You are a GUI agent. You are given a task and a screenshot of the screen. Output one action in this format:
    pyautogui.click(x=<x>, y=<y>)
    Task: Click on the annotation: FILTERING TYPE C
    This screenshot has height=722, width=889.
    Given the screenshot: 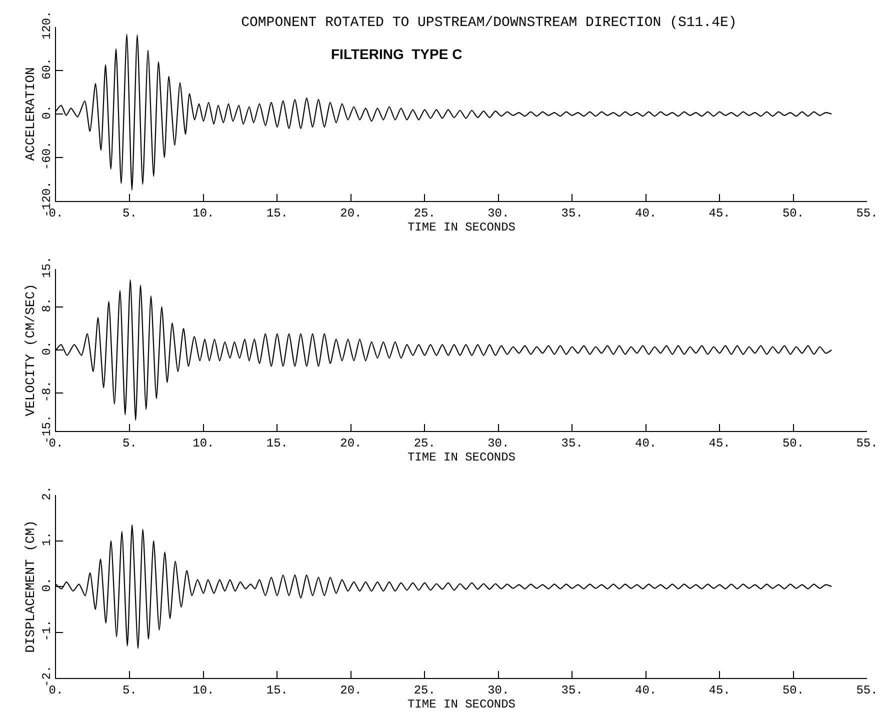 What is the action you would take?
    pyautogui.click(x=396, y=54)
    